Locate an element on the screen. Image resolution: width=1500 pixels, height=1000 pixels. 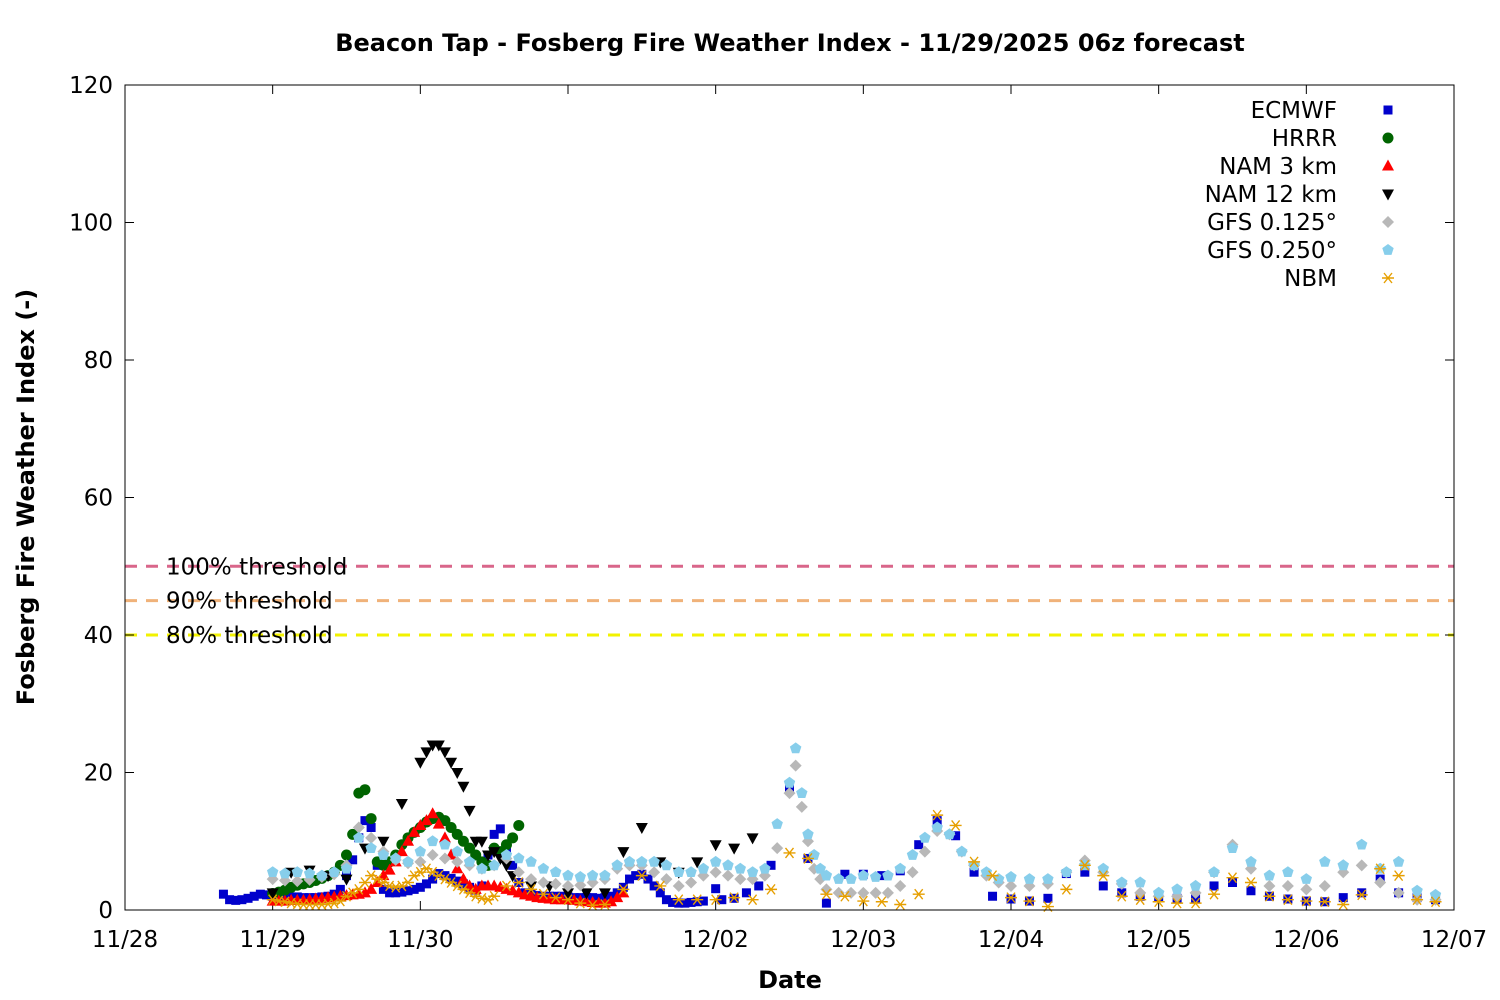
series-asterisk is located at coordinates (854, 861).